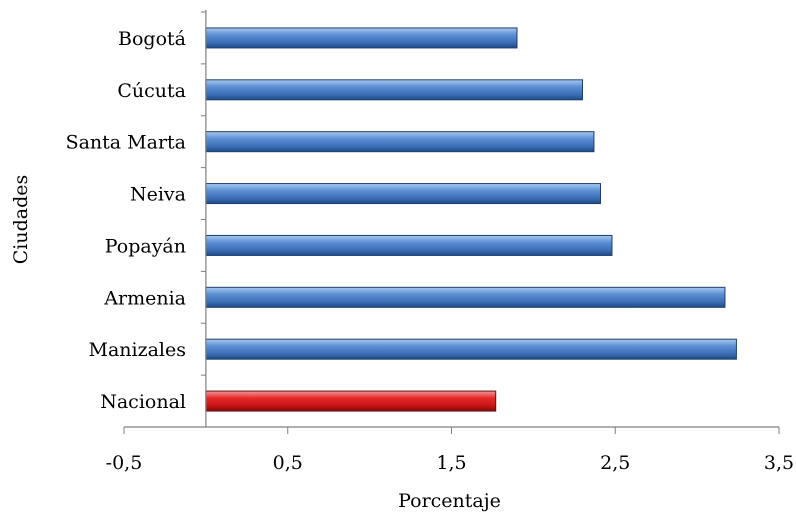  Describe the element at coordinates (151, 91) in the screenshot. I see `category-label: Cúcuta` at that location.